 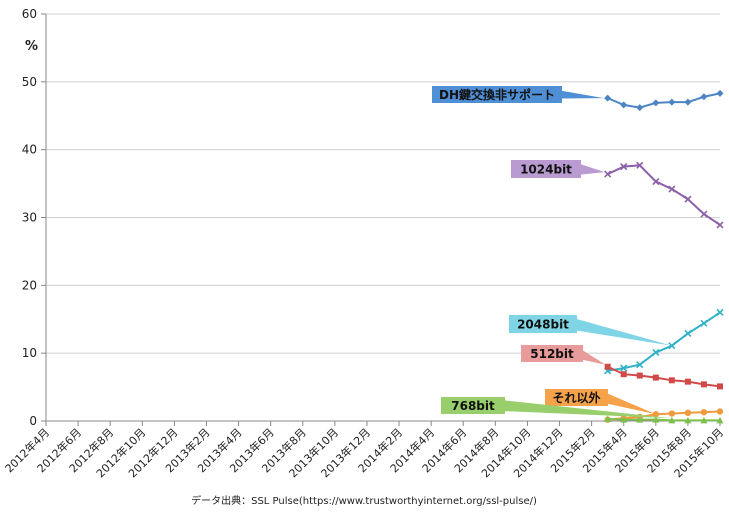 I want to click on series-2048bit, so click(x=664, y=341).